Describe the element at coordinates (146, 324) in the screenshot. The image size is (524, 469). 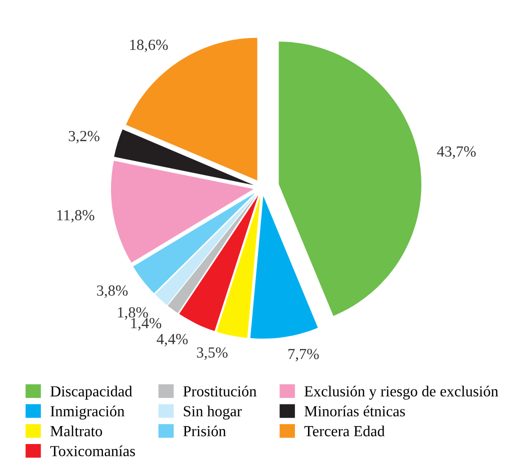
I see `data-label: 1,4%` at that location.